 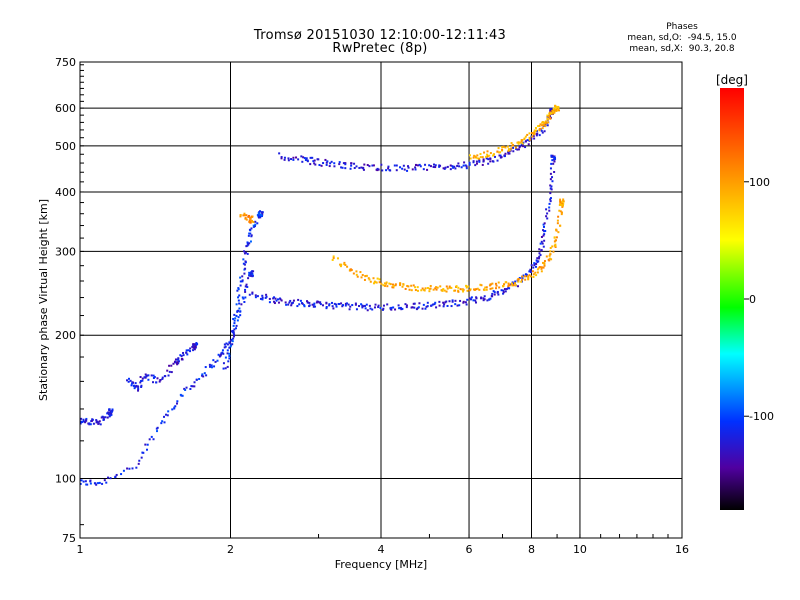 I want to click on y-tick-label: 75, so click(x=69, y=538).